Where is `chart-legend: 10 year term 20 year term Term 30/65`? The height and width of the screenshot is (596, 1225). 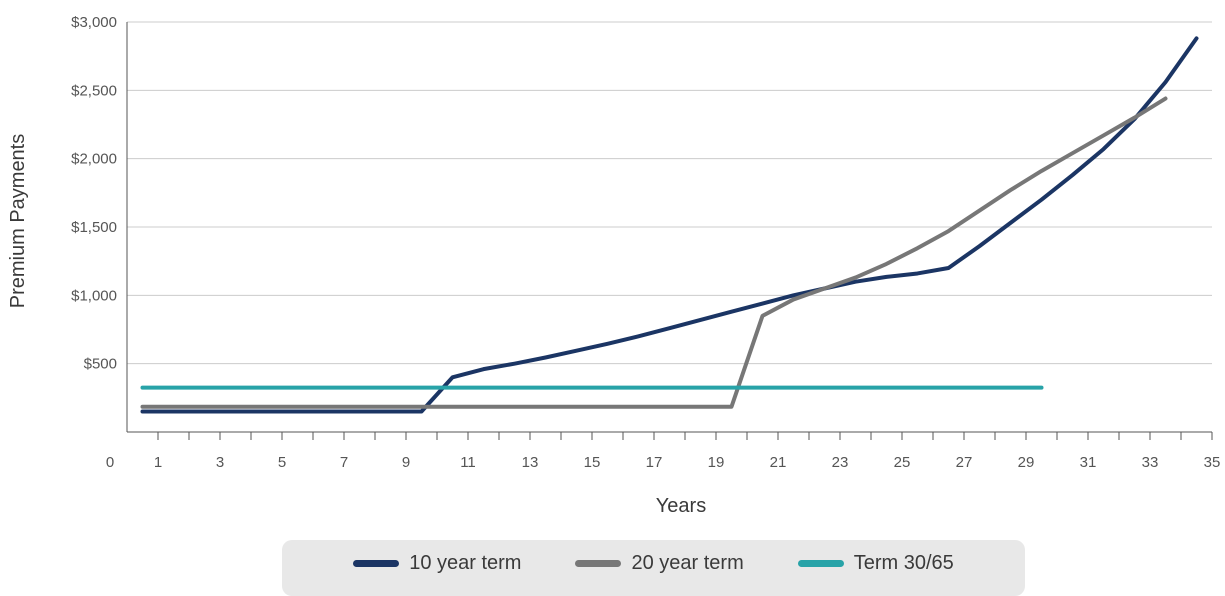 chart-legend: 10 year term 20 year term Term 30/65 is located at coordinates (653, 568).